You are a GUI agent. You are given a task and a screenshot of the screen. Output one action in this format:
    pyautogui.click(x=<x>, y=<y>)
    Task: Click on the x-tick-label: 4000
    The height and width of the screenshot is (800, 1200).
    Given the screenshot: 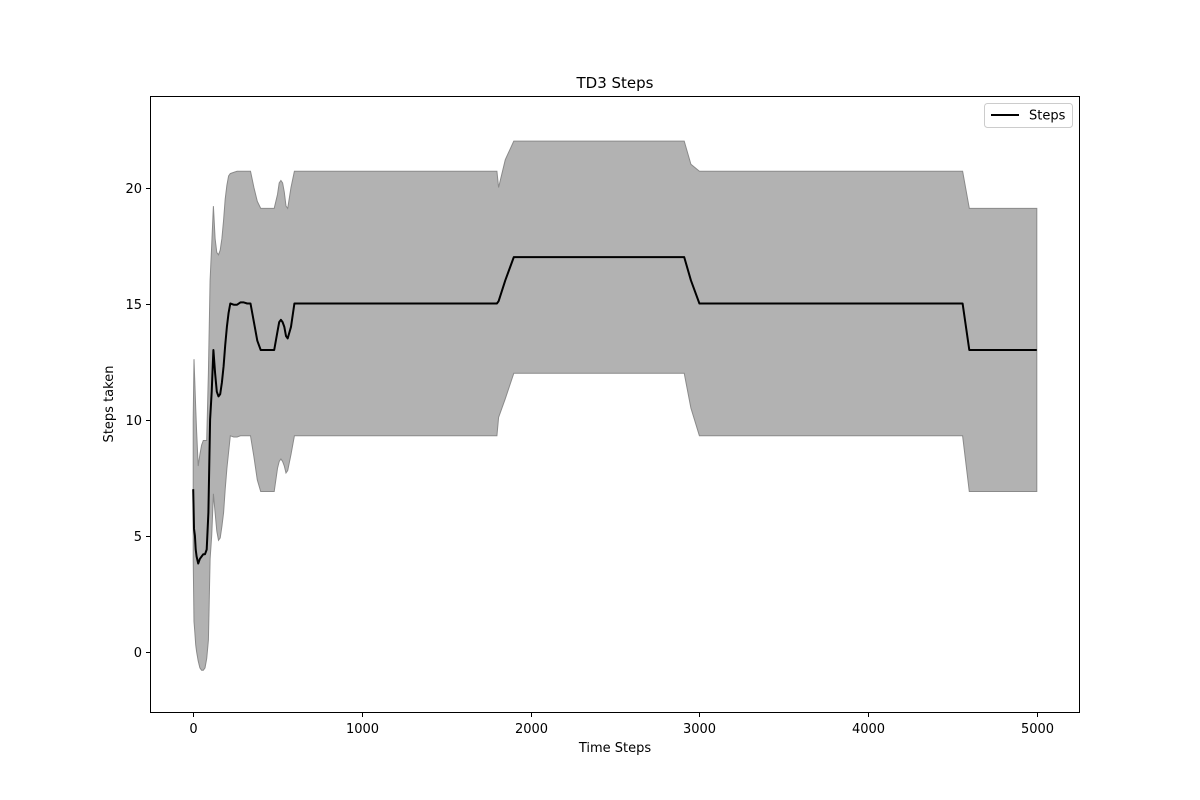 What is the action you would take?
    pyautogui.click(x=868, y=729)
    